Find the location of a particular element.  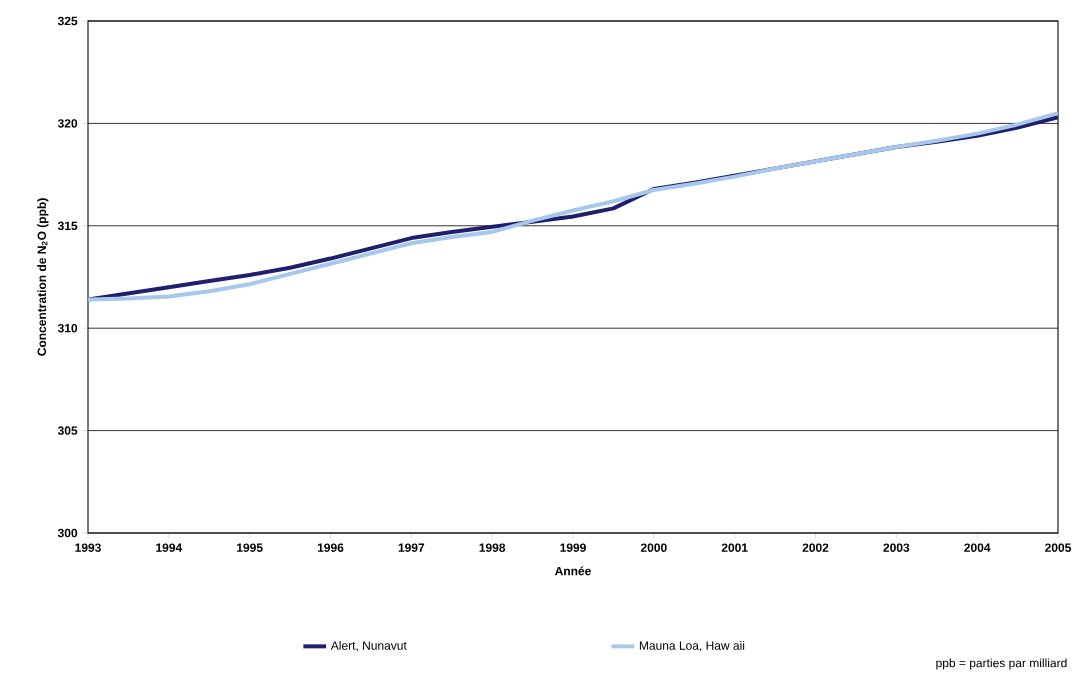

x-axis-title: Année is located at coordinates (572, 571).